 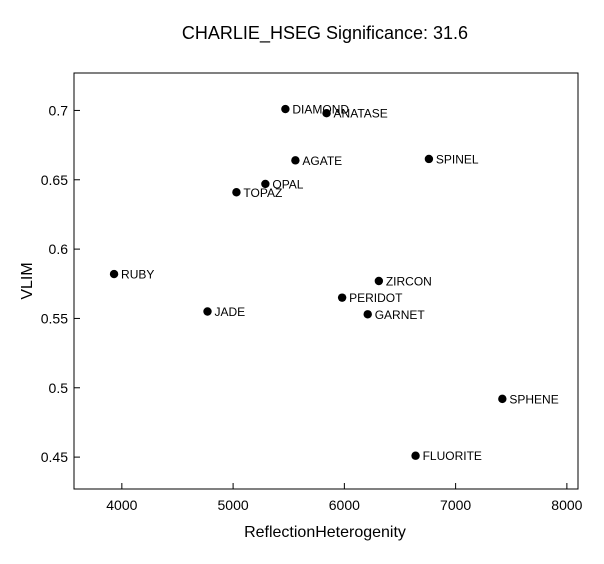 I want to click on x-tick-label: 8000, so click(x=566, y=505).